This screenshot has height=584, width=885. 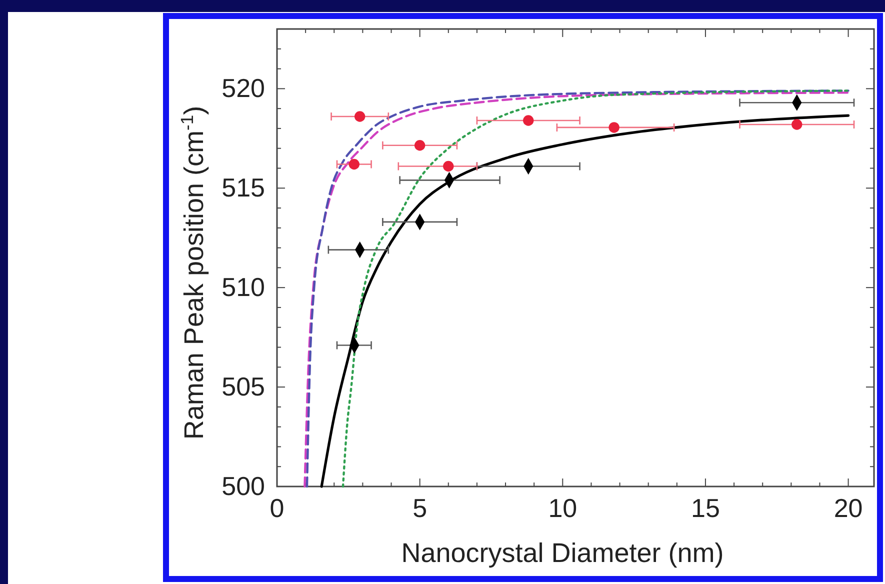 I want to click on x-tick-label: 5, so click(x=420, y=507).